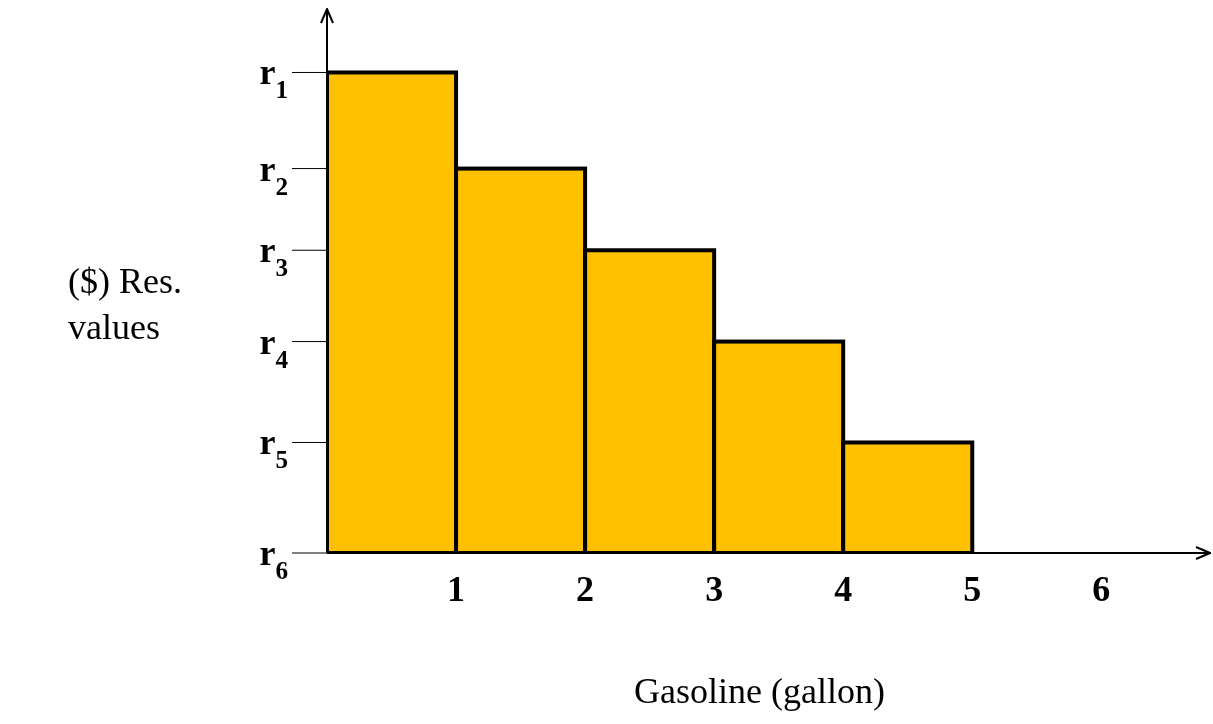  I want to click on x-tick-label: 5, so click(972, 588).